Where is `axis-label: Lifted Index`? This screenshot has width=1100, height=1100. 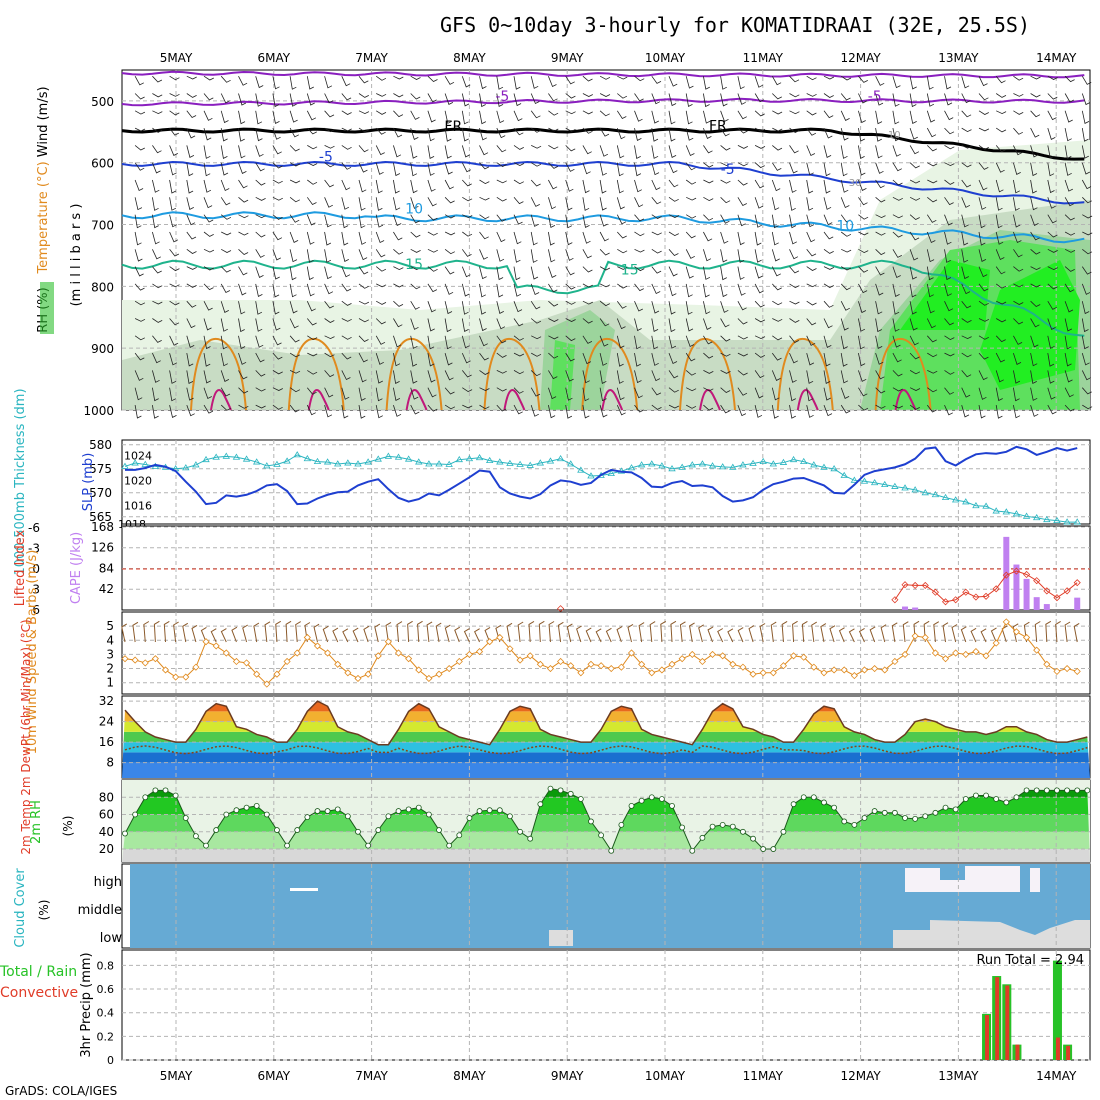
axis-label: Lifted Index is located at coordinates (20, 567).